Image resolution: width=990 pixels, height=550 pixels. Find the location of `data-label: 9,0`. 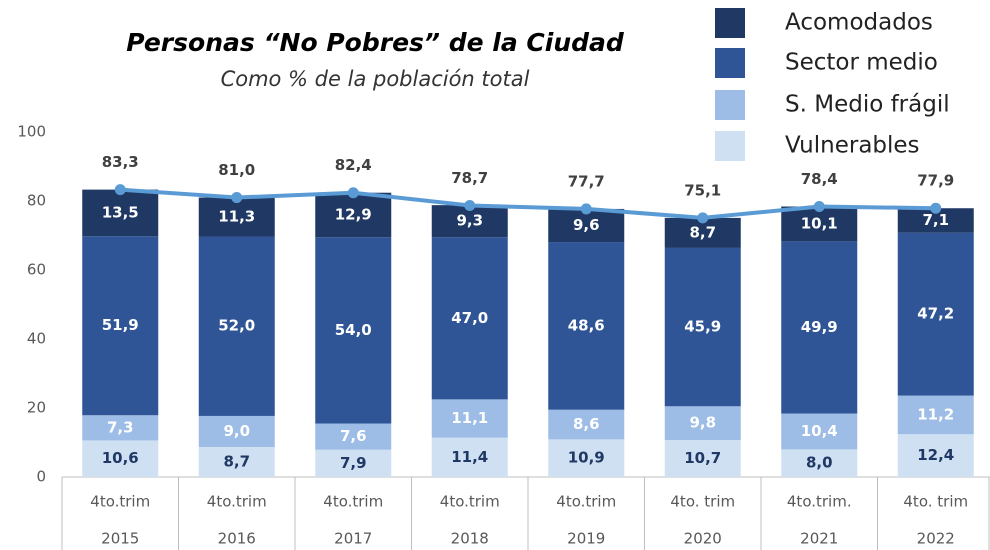

data-label: 9,0 is located at coordinates (236, 431).